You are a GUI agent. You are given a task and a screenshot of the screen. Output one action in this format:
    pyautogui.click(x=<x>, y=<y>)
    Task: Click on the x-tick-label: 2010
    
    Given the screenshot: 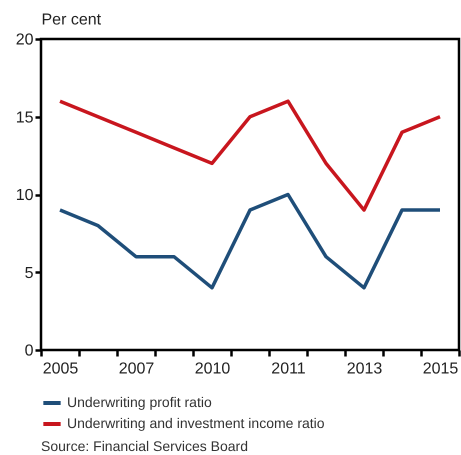 What is the action you would take?
    pyautogui.click(x=212, y=369)
    